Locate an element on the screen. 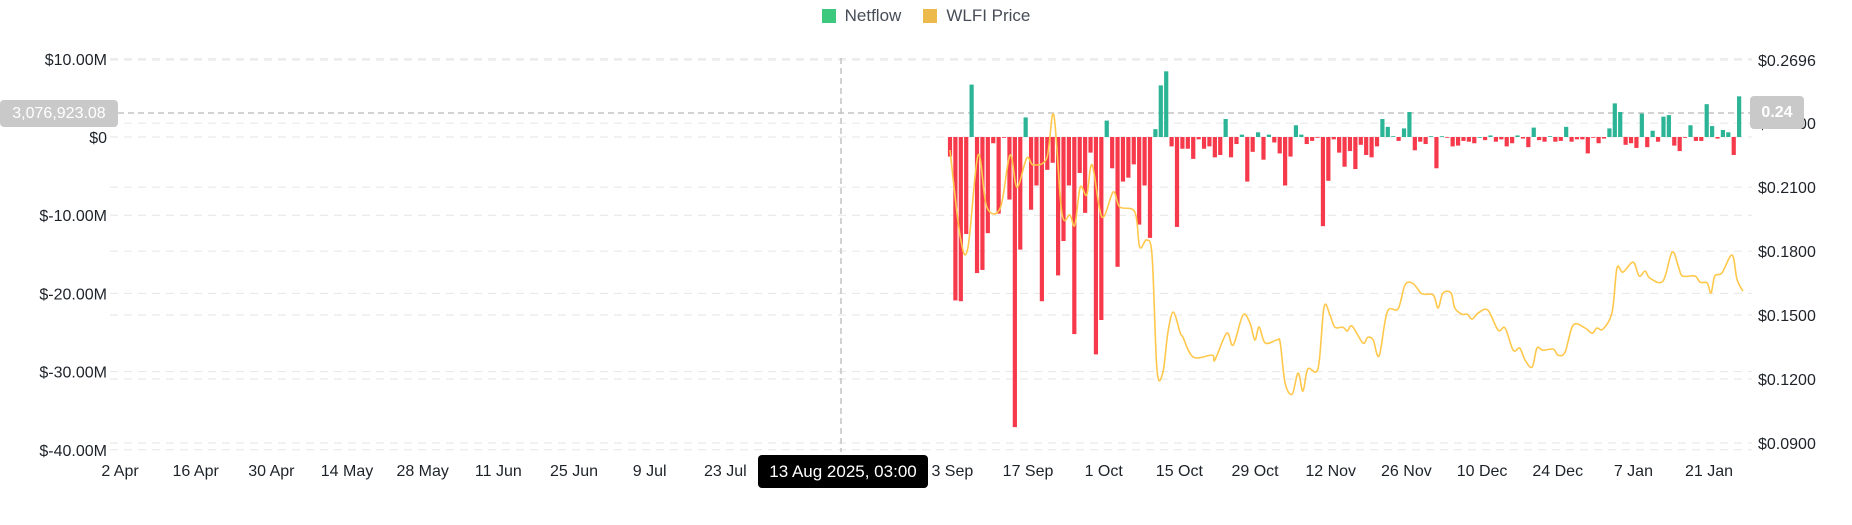  legend-item-wlfi-price: WLFI Price is located at coordinates (976, 16).